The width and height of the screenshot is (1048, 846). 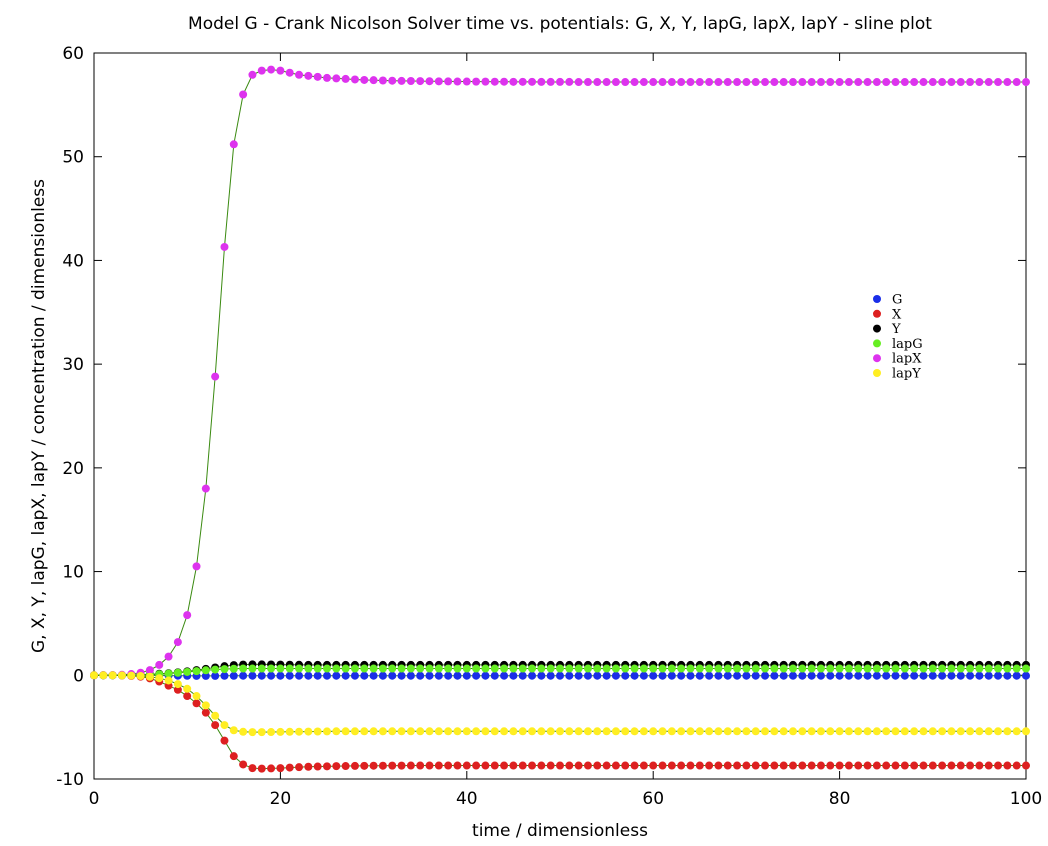 I want to click on legend-marker-X, so click(x=877, y=313).